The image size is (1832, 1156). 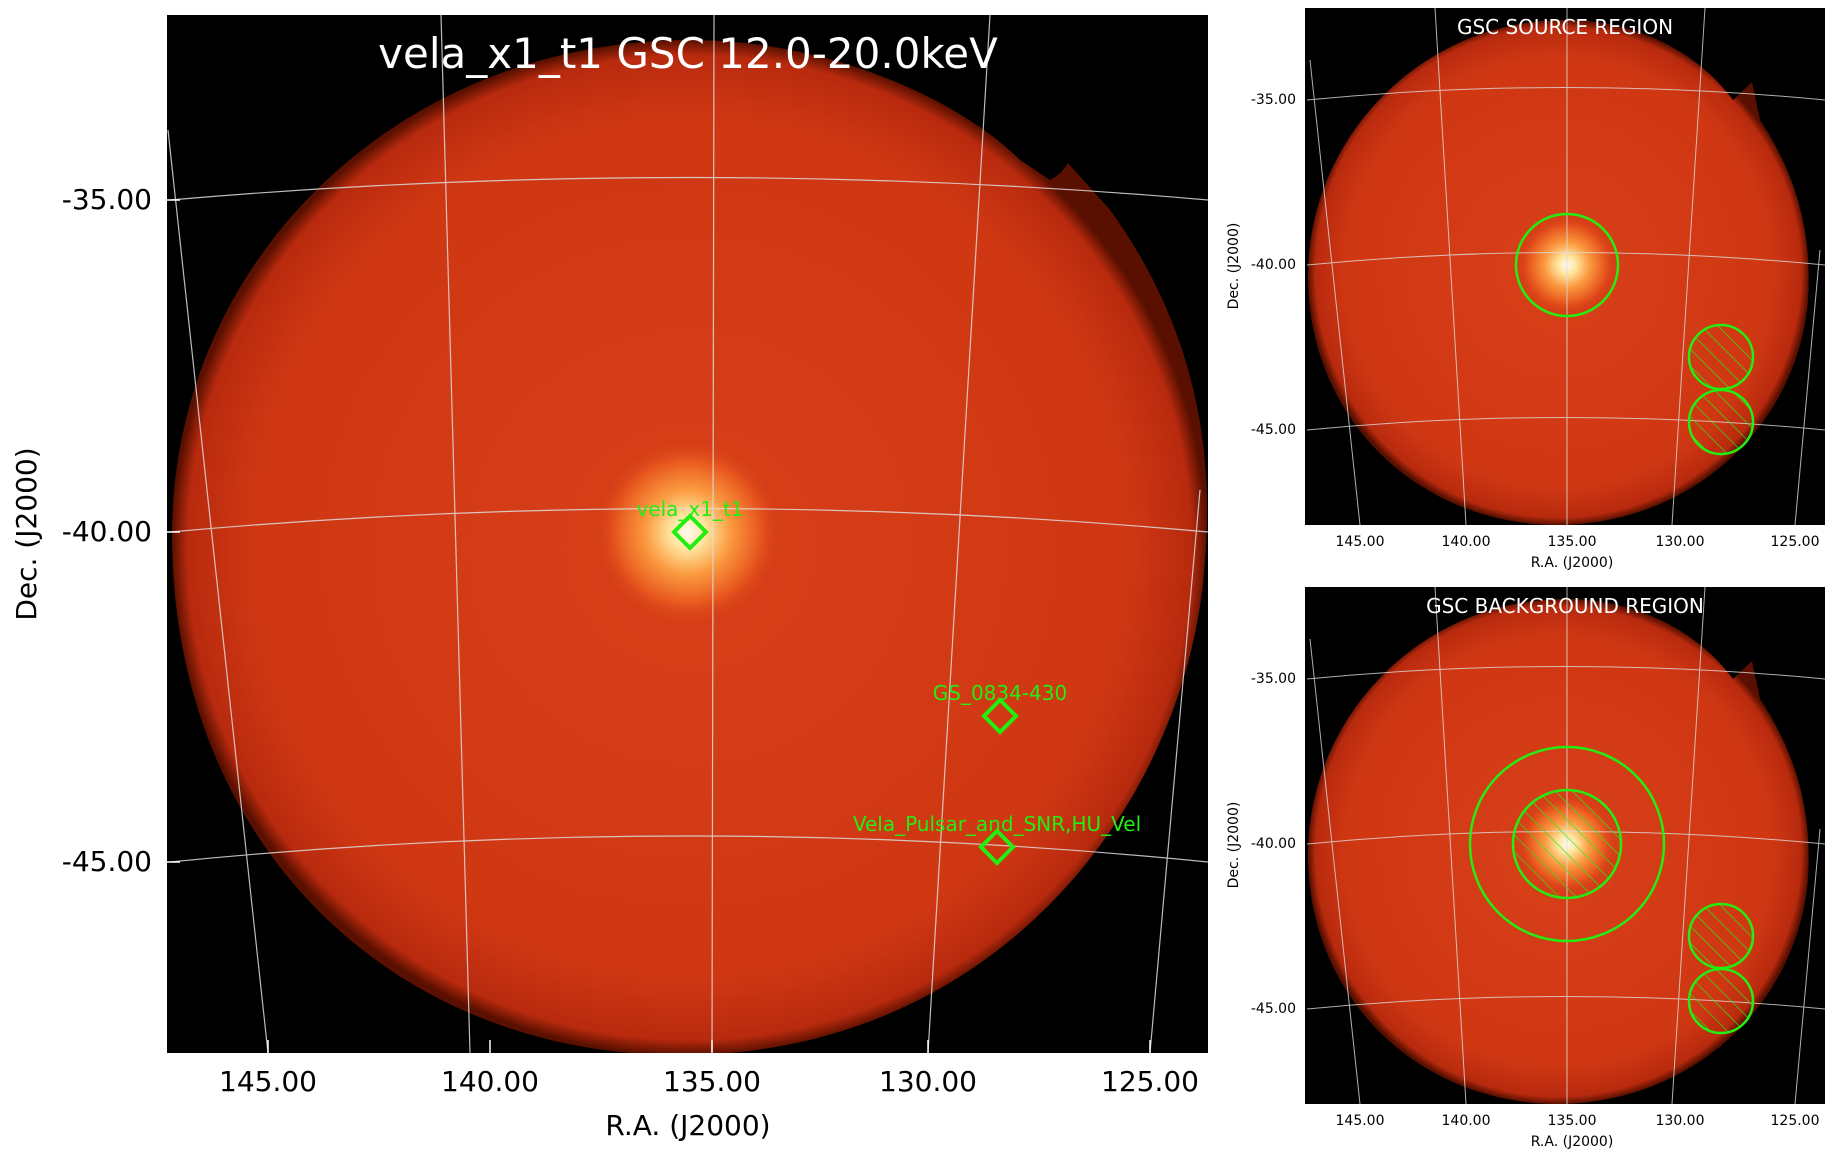 I want to click on source-x-tick-labels: 145.00 140.00 135.00 130.00 125.00, so click(x=1578, y=542).